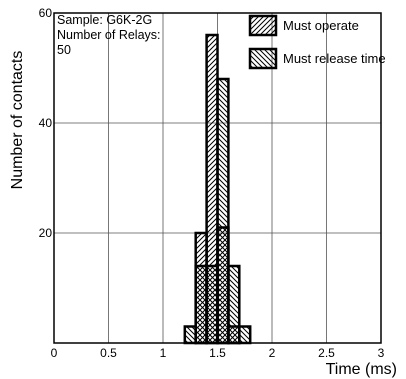  I want to click on legend-swatch-operate, so click(263, 25).